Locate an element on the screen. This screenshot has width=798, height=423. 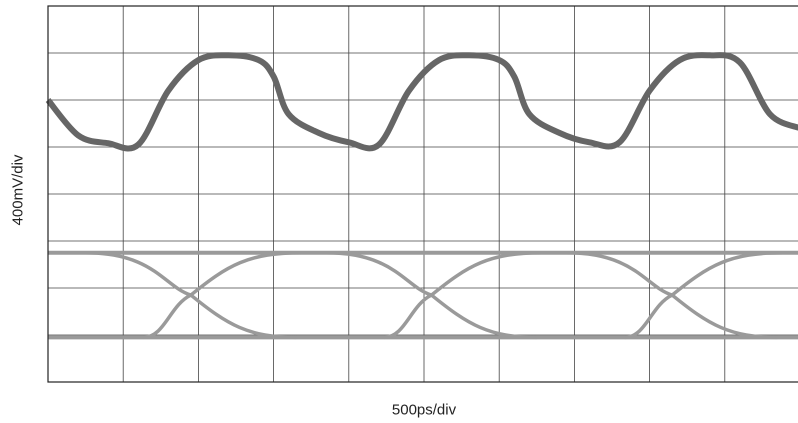
x-axis-label: 500ps/div is located at coordinates (424, 410).